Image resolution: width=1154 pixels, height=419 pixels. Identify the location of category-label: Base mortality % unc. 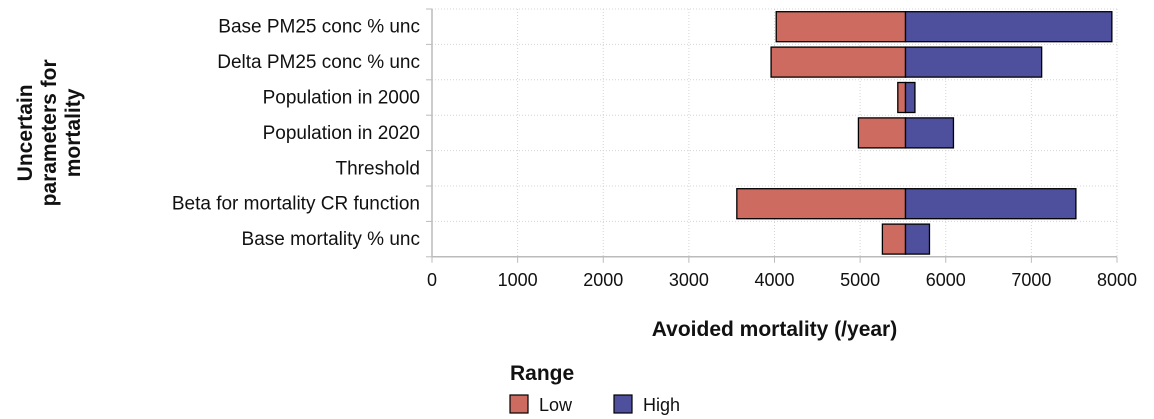
(331, 239).